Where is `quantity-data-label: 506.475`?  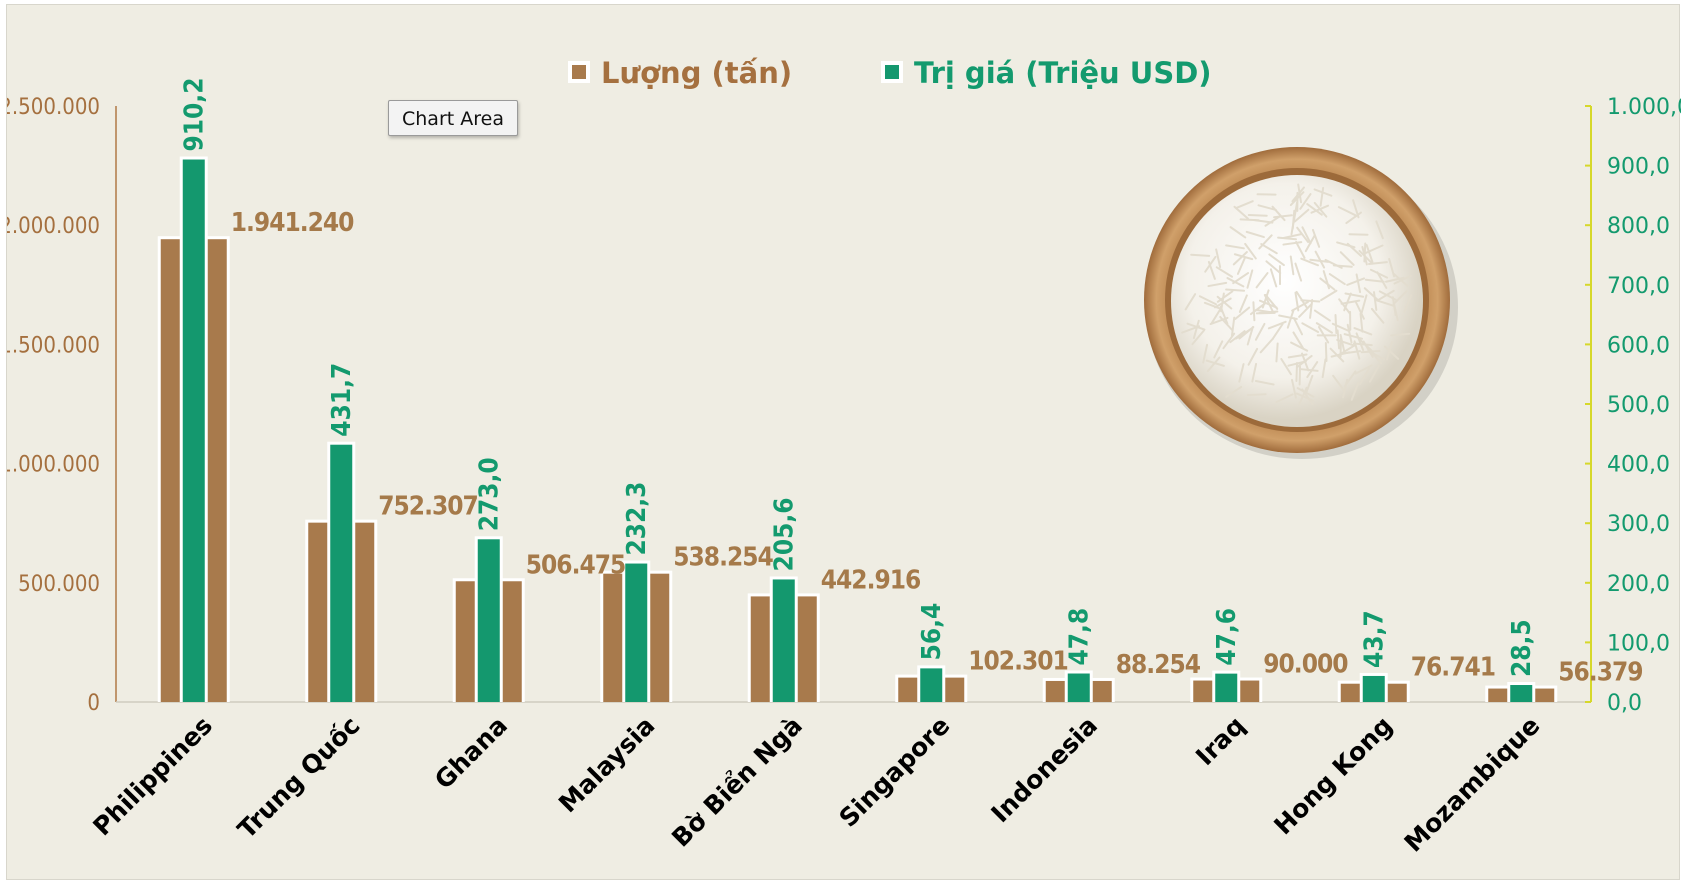
quantity-data-label: 506.475 is located at coordinates (576, 565).